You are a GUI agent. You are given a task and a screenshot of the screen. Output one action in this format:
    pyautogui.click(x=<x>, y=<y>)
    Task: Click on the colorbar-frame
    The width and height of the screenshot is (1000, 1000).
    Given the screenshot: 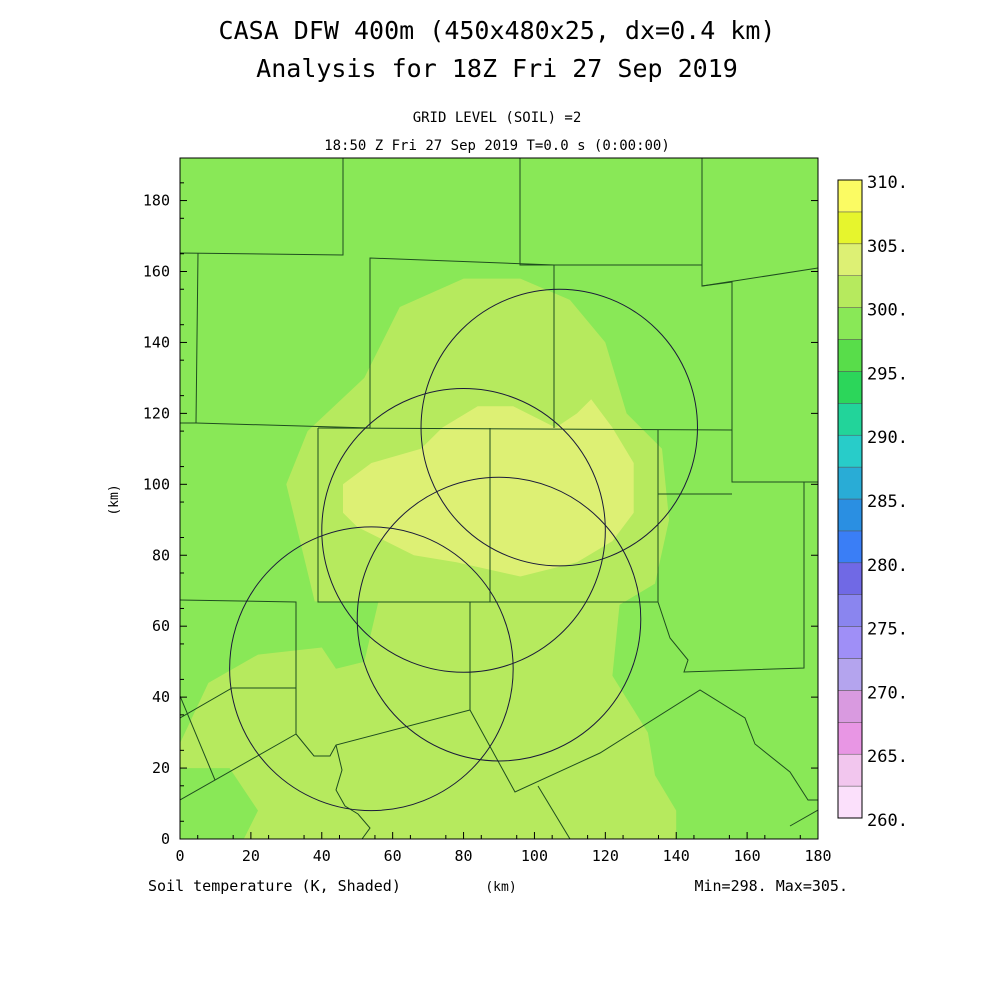 What is the action you would take?
    pyautogui.click(x=850, y=499)
    